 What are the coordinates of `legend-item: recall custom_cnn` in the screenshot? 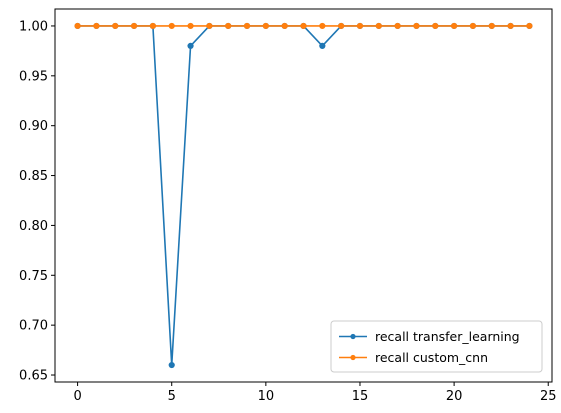 It's located at (413, 357).